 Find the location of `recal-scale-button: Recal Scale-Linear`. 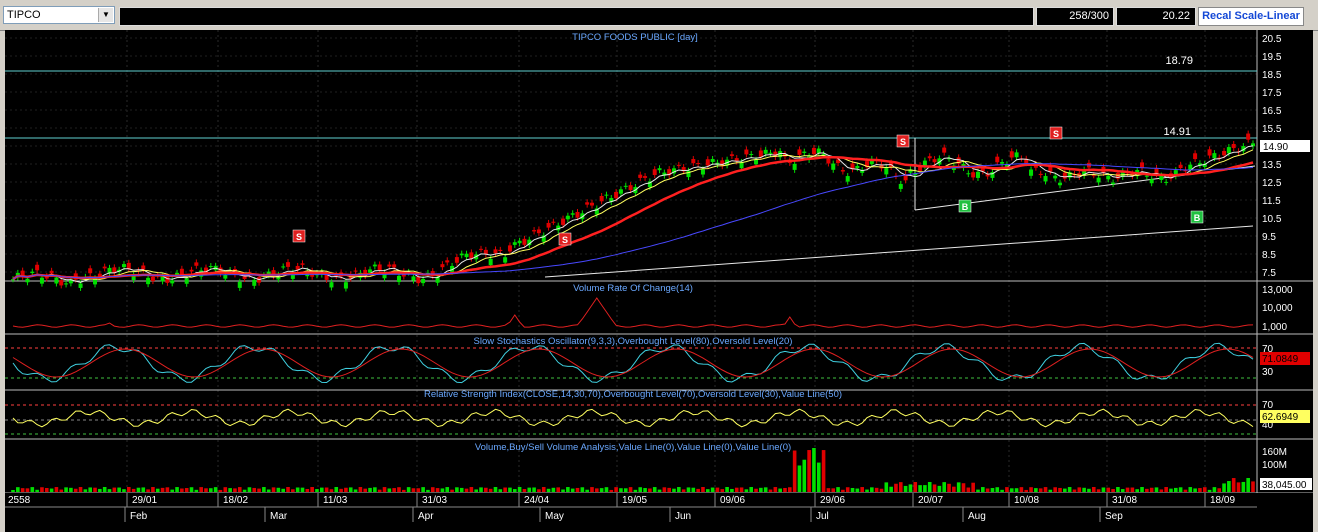

recal-scale-button: Recal Scale-Linear is located at coordinates (1251, 16).